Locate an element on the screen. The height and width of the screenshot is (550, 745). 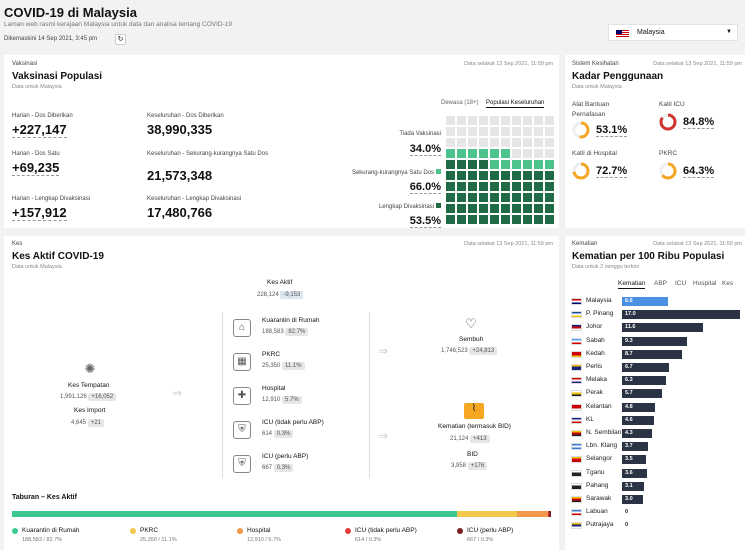
bid-label: BID is located at coordinates (472, 454).